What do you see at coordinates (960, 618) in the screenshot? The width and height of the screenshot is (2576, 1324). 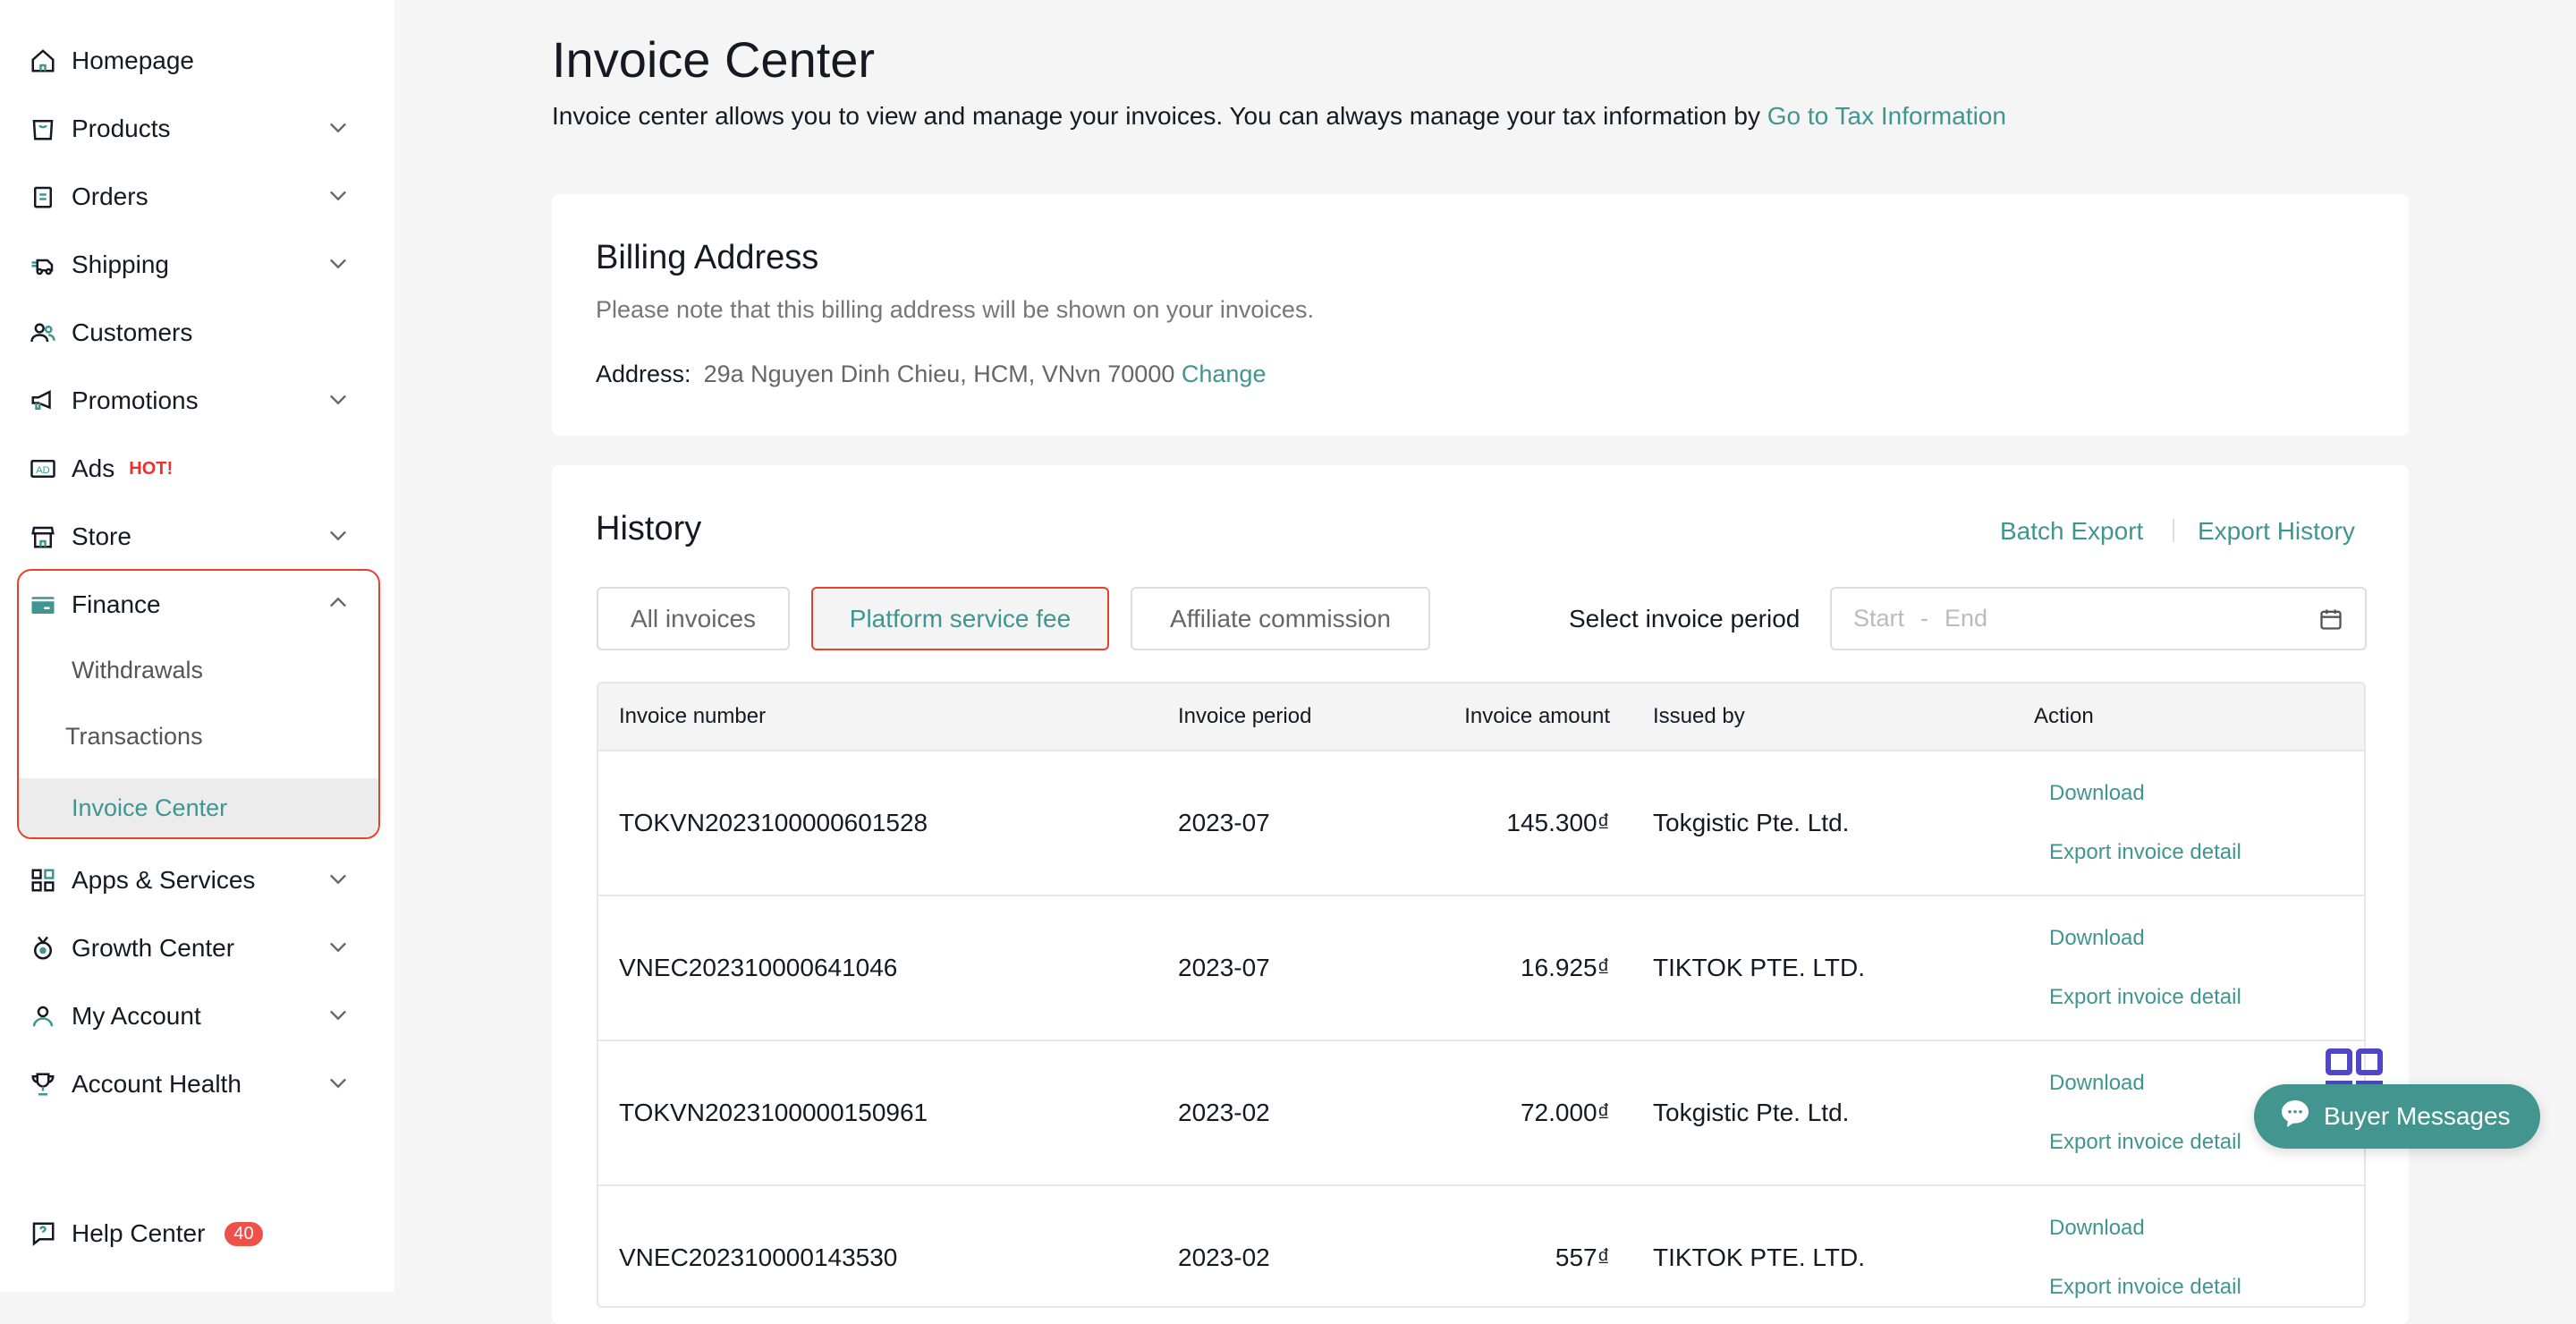 I see `tab-platform-service-fee: Platform service fee` at bounding box center [960, 618].